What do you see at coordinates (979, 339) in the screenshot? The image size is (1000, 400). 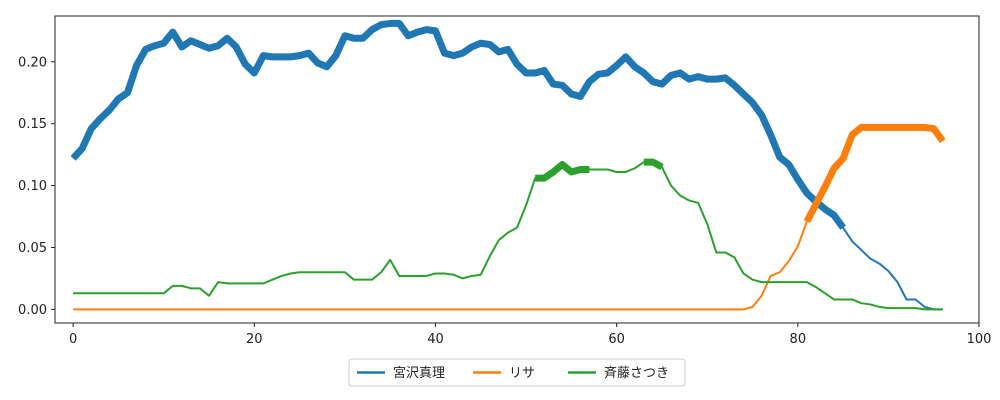 I see `x-tick-label: 100` at bounding box center [979, 339].